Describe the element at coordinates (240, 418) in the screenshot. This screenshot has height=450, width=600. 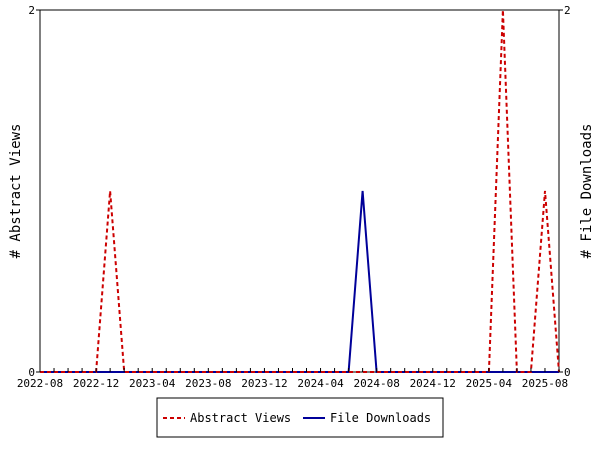
I see `legend-label-abstract-views: Abstract Views` at that location.